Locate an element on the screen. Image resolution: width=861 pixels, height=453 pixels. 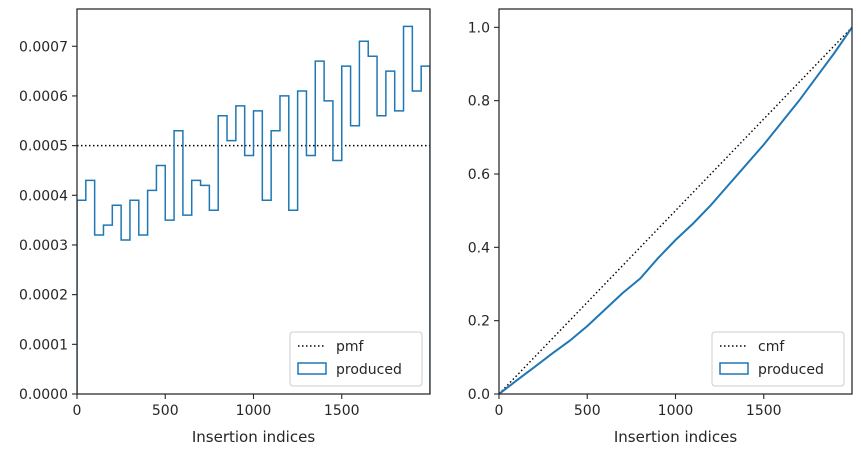
y-tick-label: 0.0005 is located at coordinates (43, 147).